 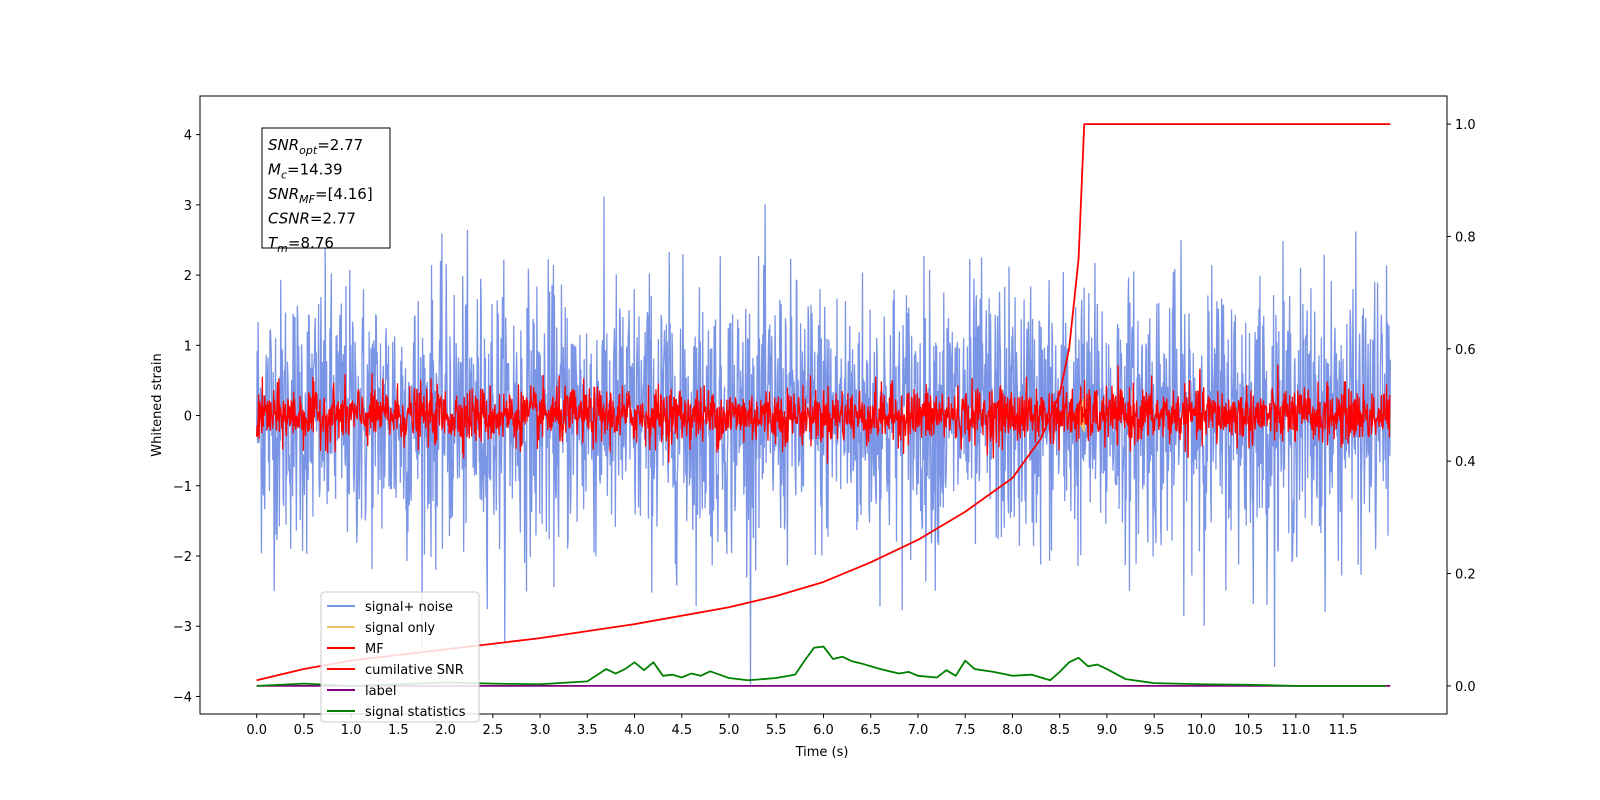 What do you see at coordinates (414, 670) in the screenshot?
I see `legend-label: cumilative SNR` at bounding box center [414, 670].